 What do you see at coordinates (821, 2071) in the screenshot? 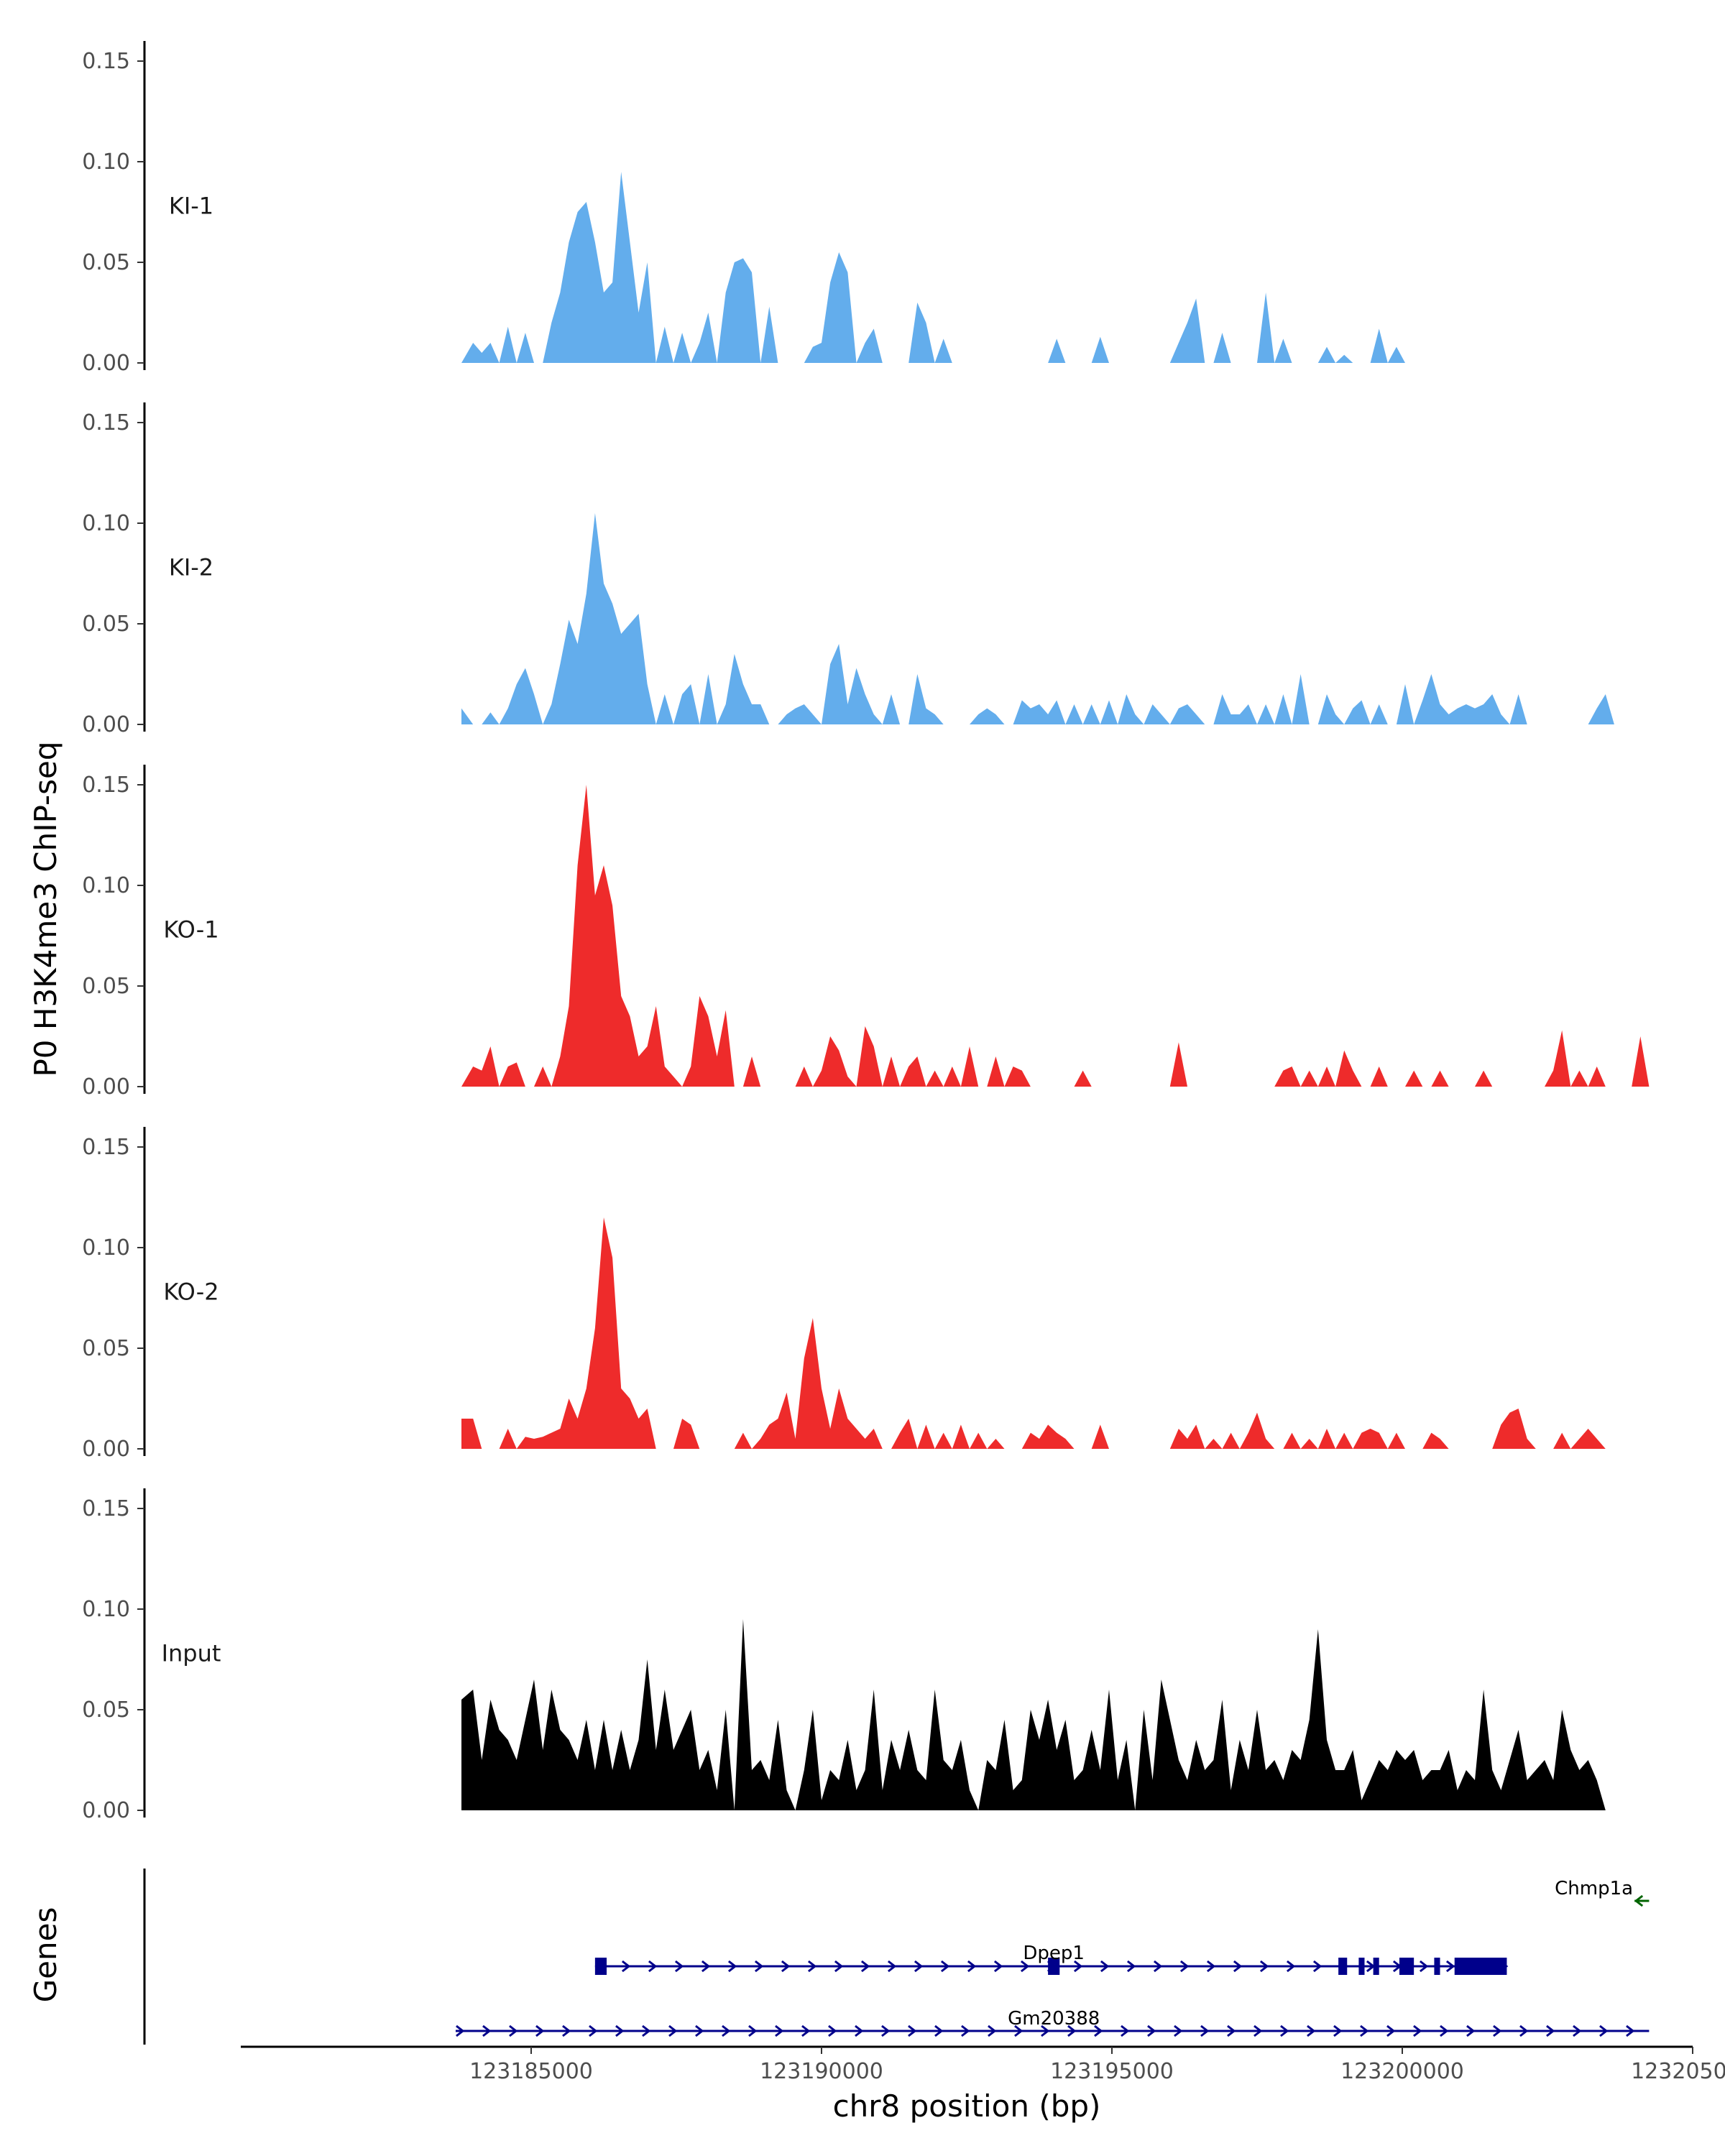
I see `x-tick-label: 123190000` at bounding box center [821, 2071].